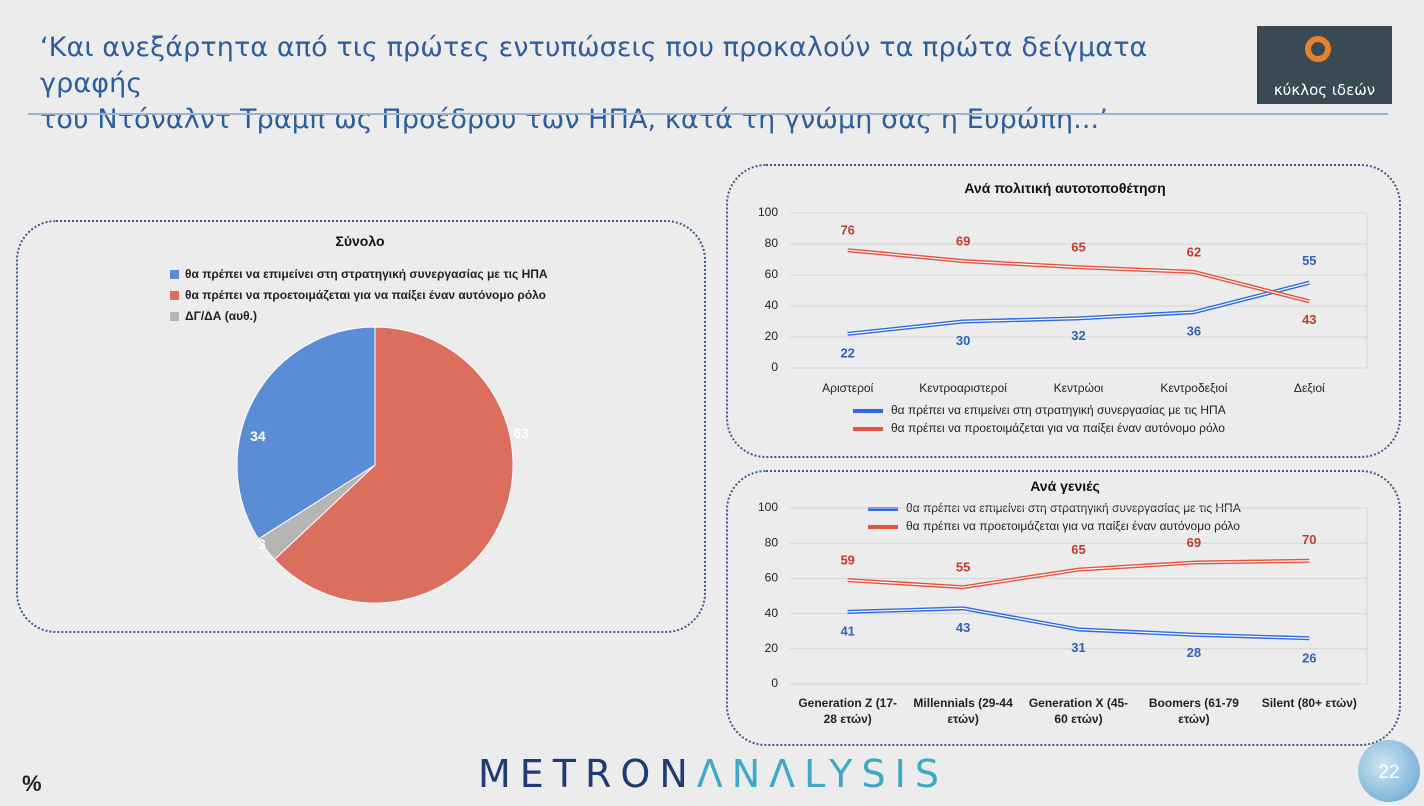 This screenshot has width=1424, height=806. I want to click on legend-line-blue, so click(868, 410).